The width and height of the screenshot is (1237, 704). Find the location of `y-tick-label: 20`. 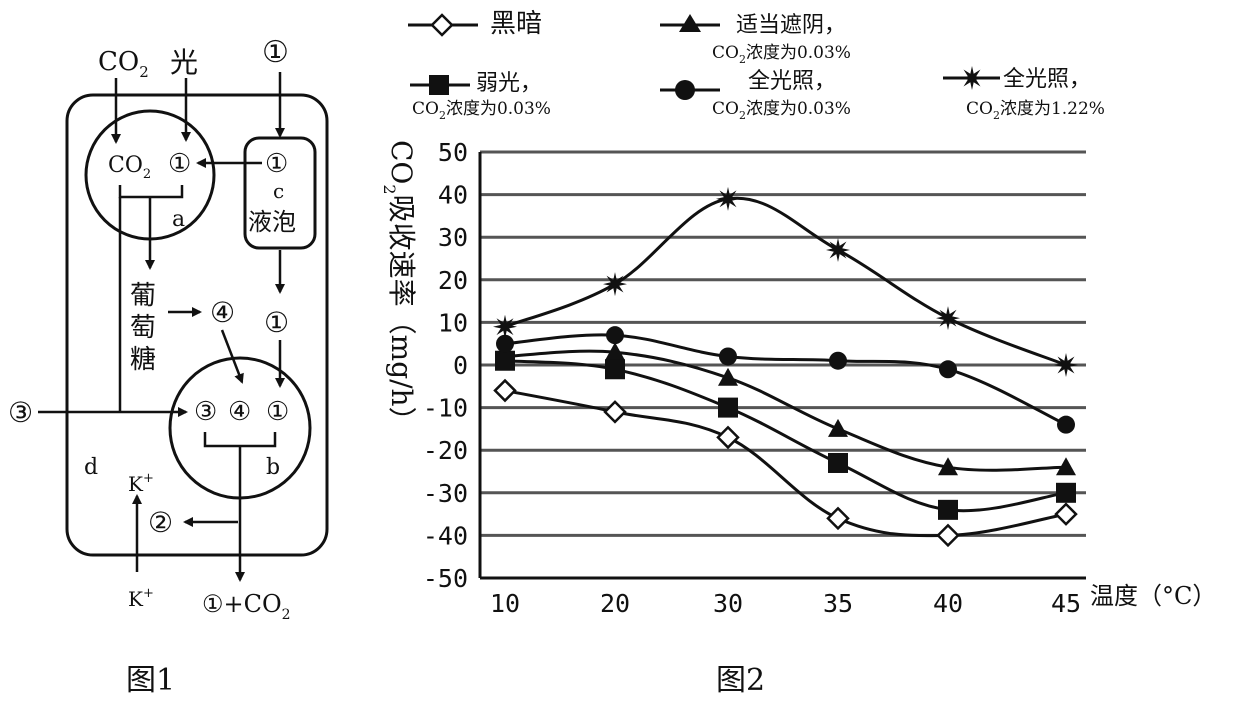

y-tick-label: 20 is located at coordinates (453, 280).